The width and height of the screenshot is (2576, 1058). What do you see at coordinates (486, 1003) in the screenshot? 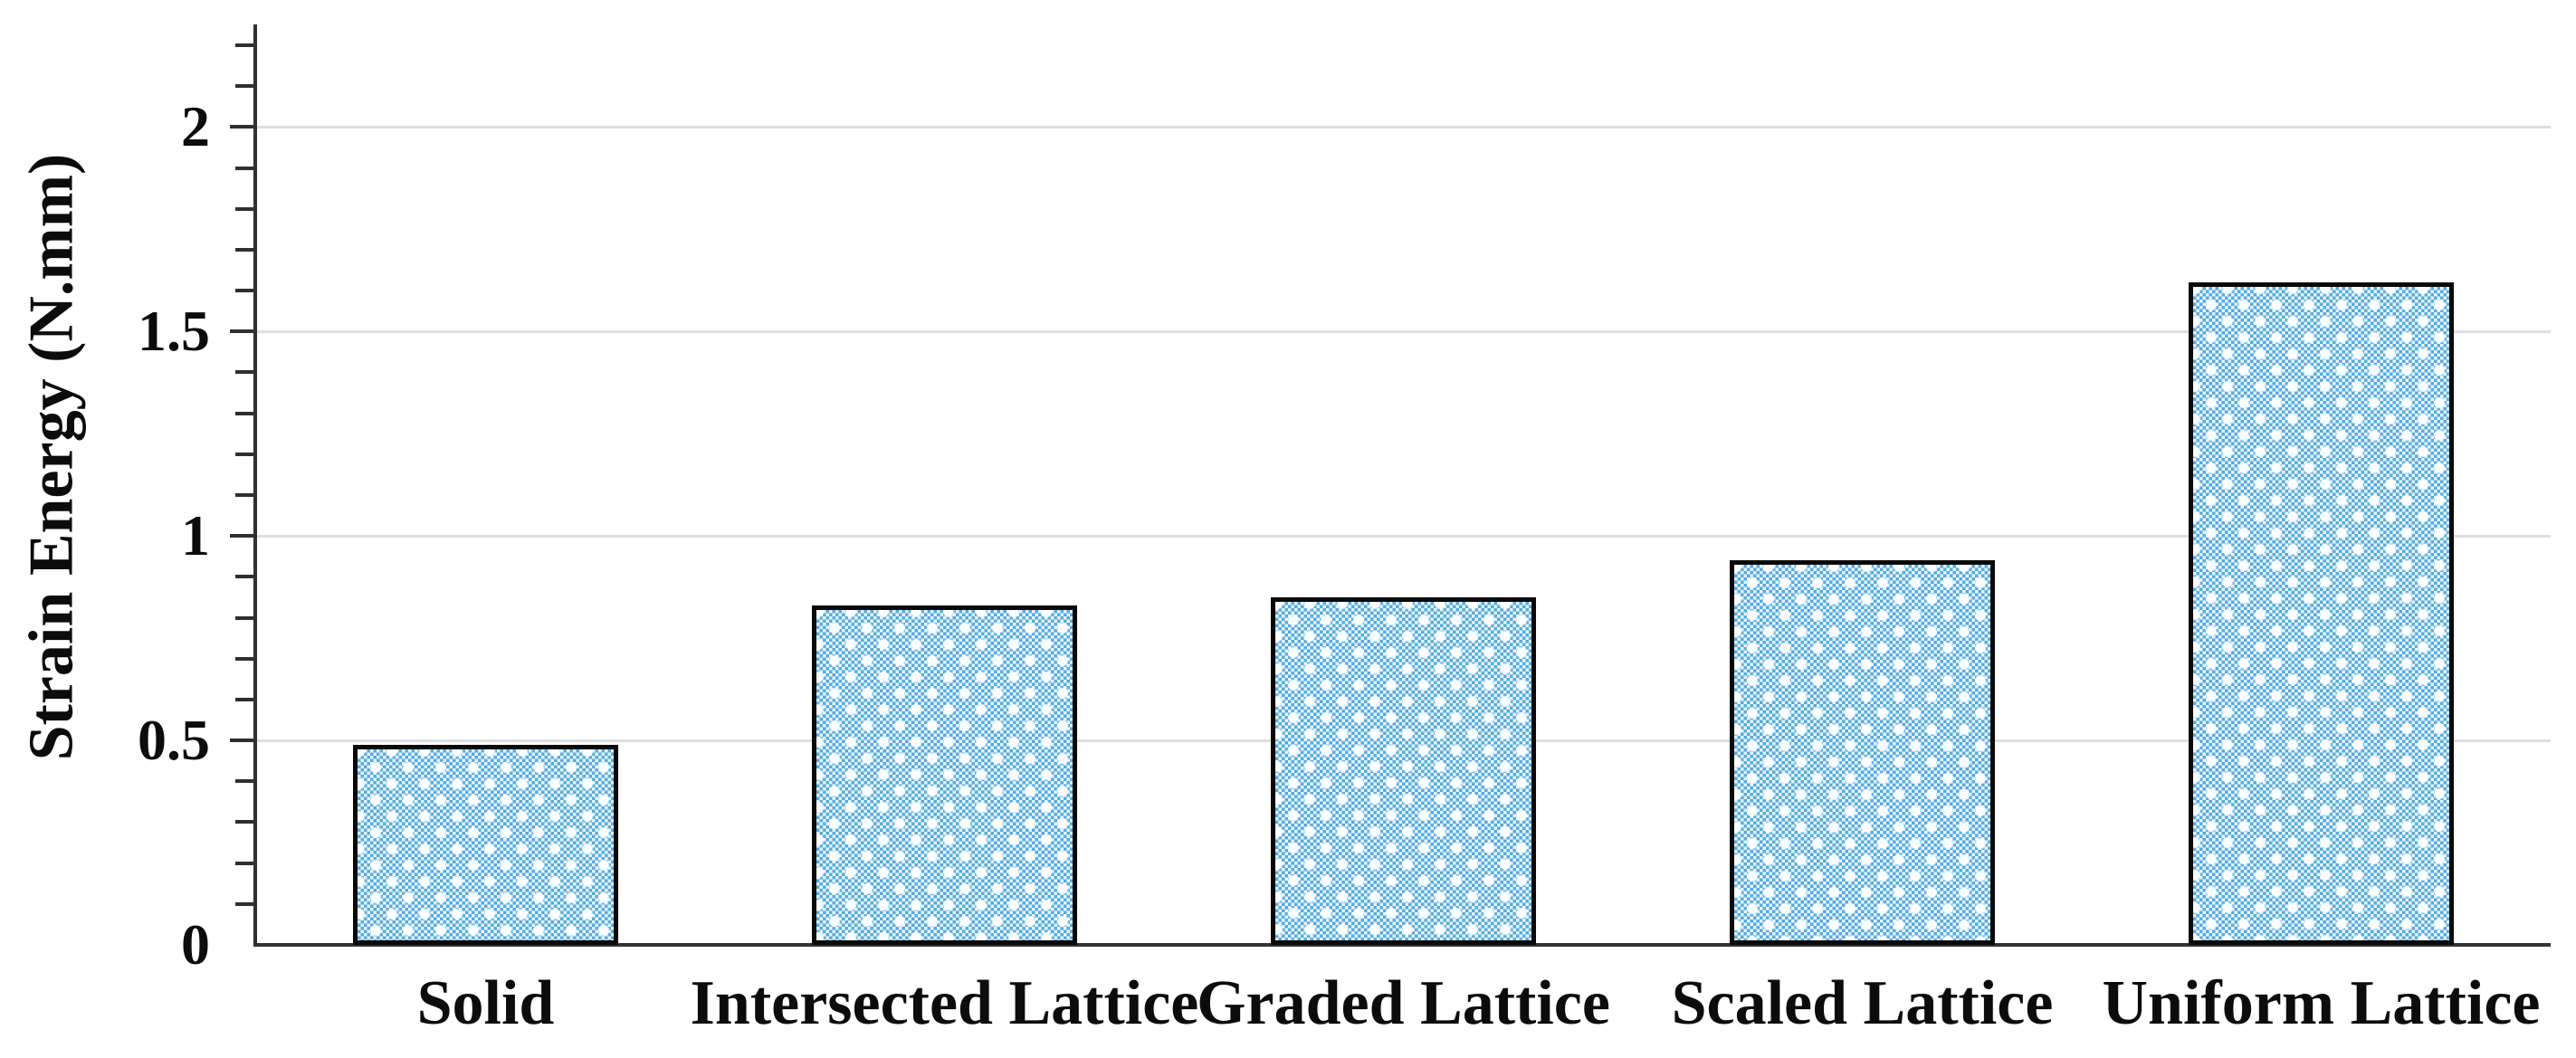
I see `x-category-label: Solid` at bounding box center [486, 1003].